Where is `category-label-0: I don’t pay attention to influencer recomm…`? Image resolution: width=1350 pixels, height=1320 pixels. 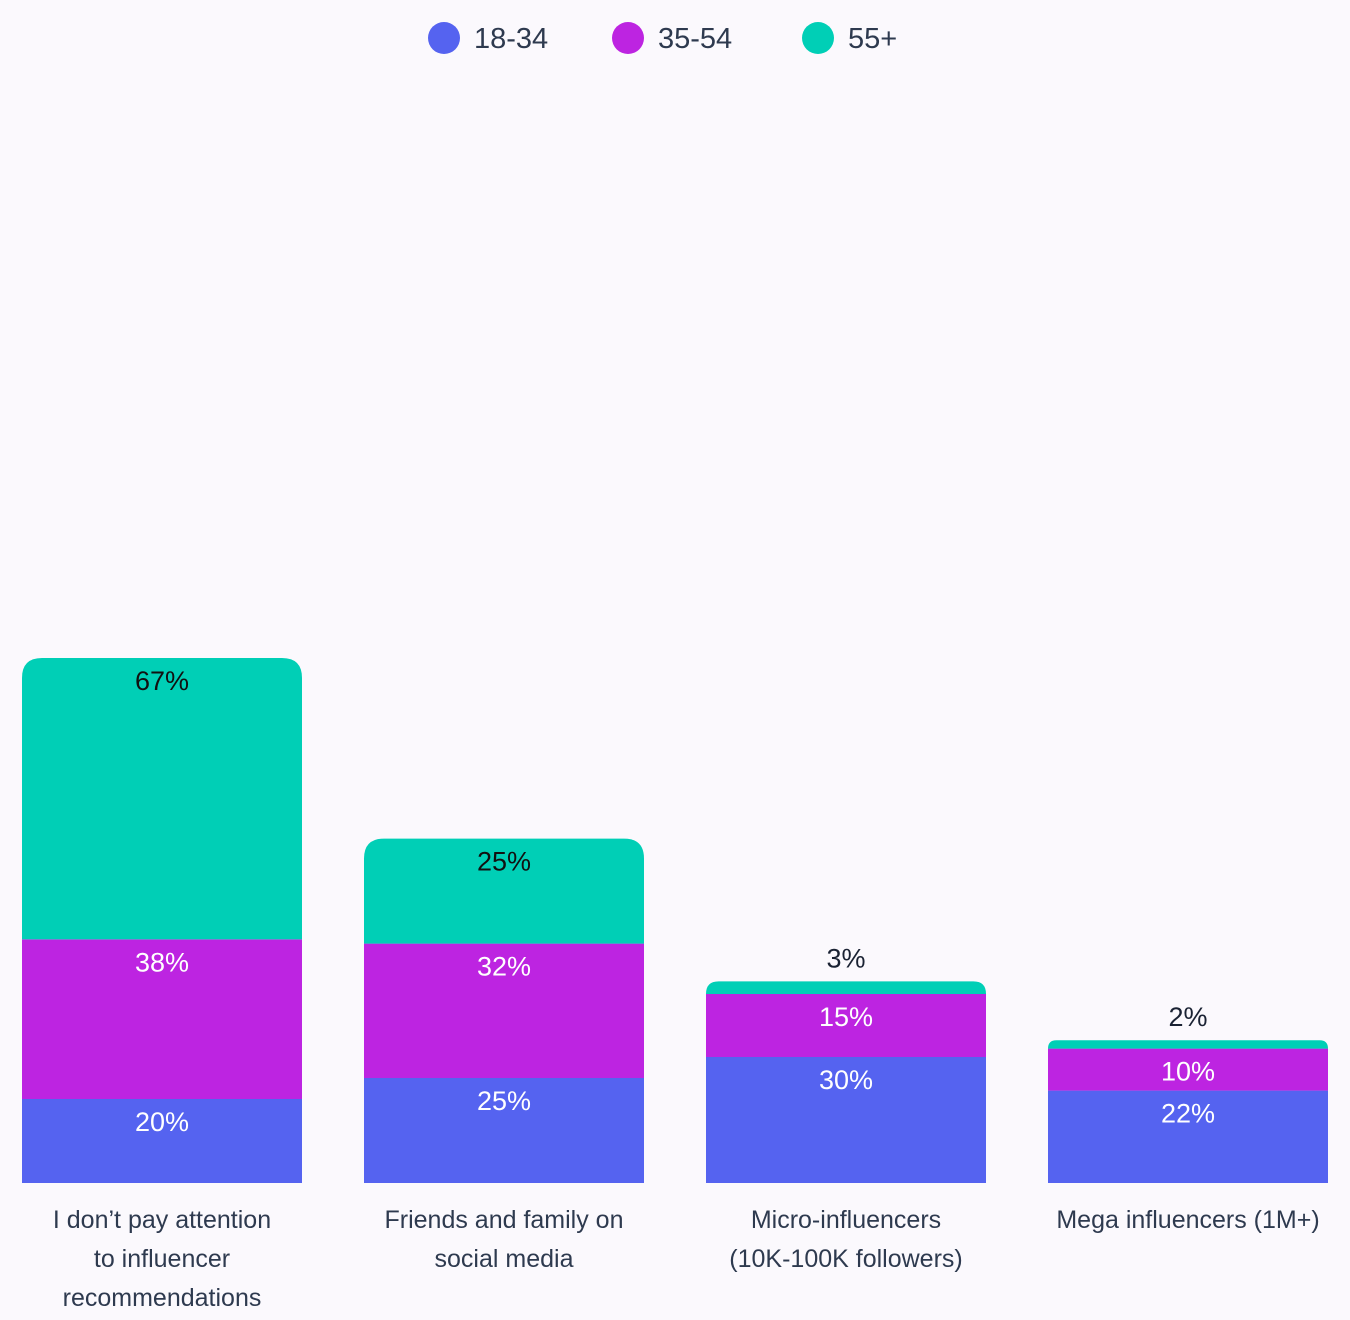
category-label-0: I don’t pay attention to influencer recomm… is located at coordinates (162, 1259).